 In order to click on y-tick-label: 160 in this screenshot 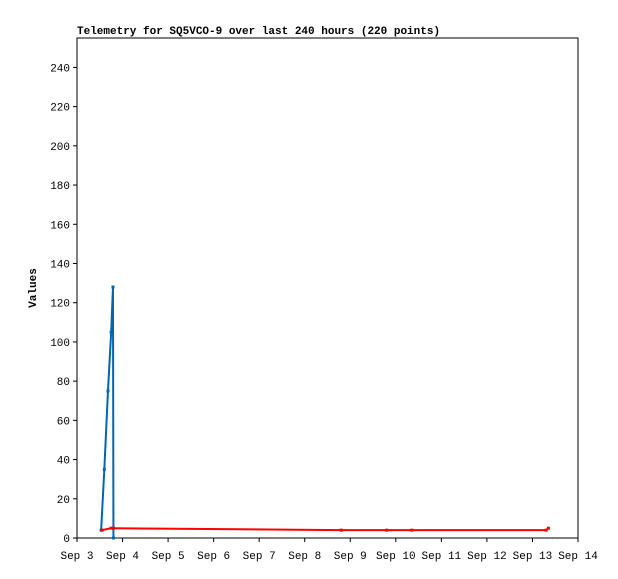, I will do `click(60, 226)`.